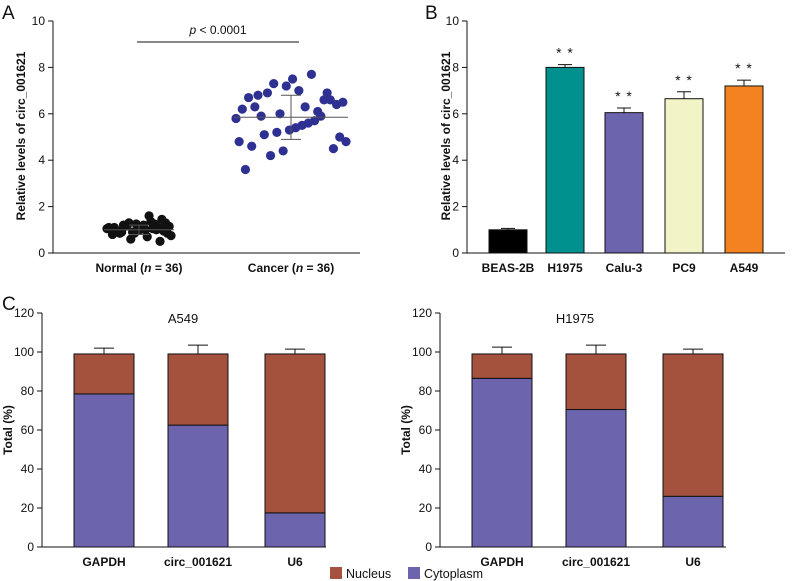 This screenshot has height=581, width=795. What do you see at coordinates (406, 574) in the screenshot?
I see `legend: Nucleus Cytoplasm` at bounding box center [406, 574].